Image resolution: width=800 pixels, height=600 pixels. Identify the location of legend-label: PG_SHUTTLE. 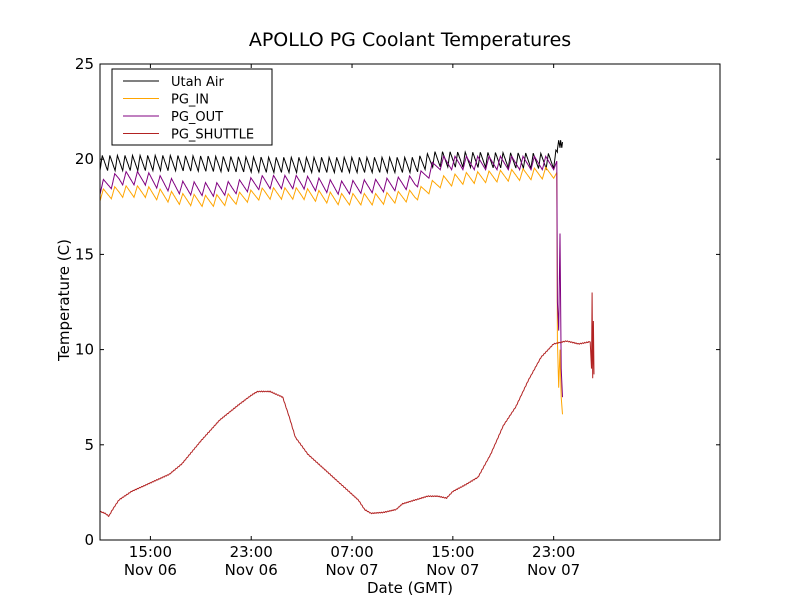
(212, 135).